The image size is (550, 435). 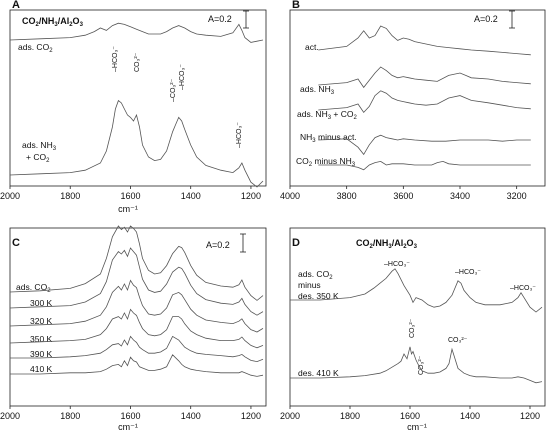 What do you see at coordinates (517, 196) in the screenshot?
I see `panel-b-tick-label-5: 3200` at bounding box center [517, 196].